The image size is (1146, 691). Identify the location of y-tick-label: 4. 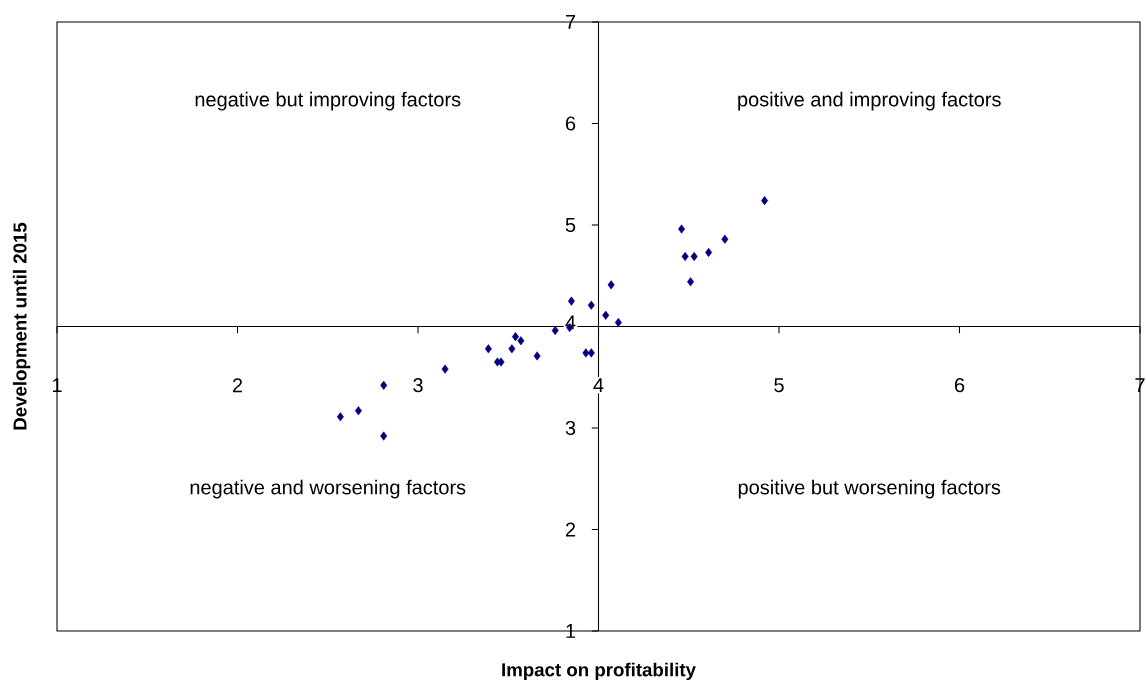
(570, 322).